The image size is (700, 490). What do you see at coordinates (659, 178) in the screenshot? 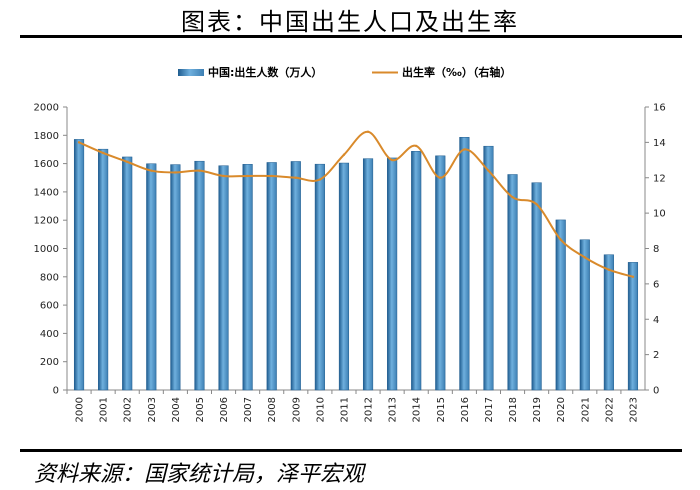
I see `right-tick-label: 12` at bounding box center [659, 178].